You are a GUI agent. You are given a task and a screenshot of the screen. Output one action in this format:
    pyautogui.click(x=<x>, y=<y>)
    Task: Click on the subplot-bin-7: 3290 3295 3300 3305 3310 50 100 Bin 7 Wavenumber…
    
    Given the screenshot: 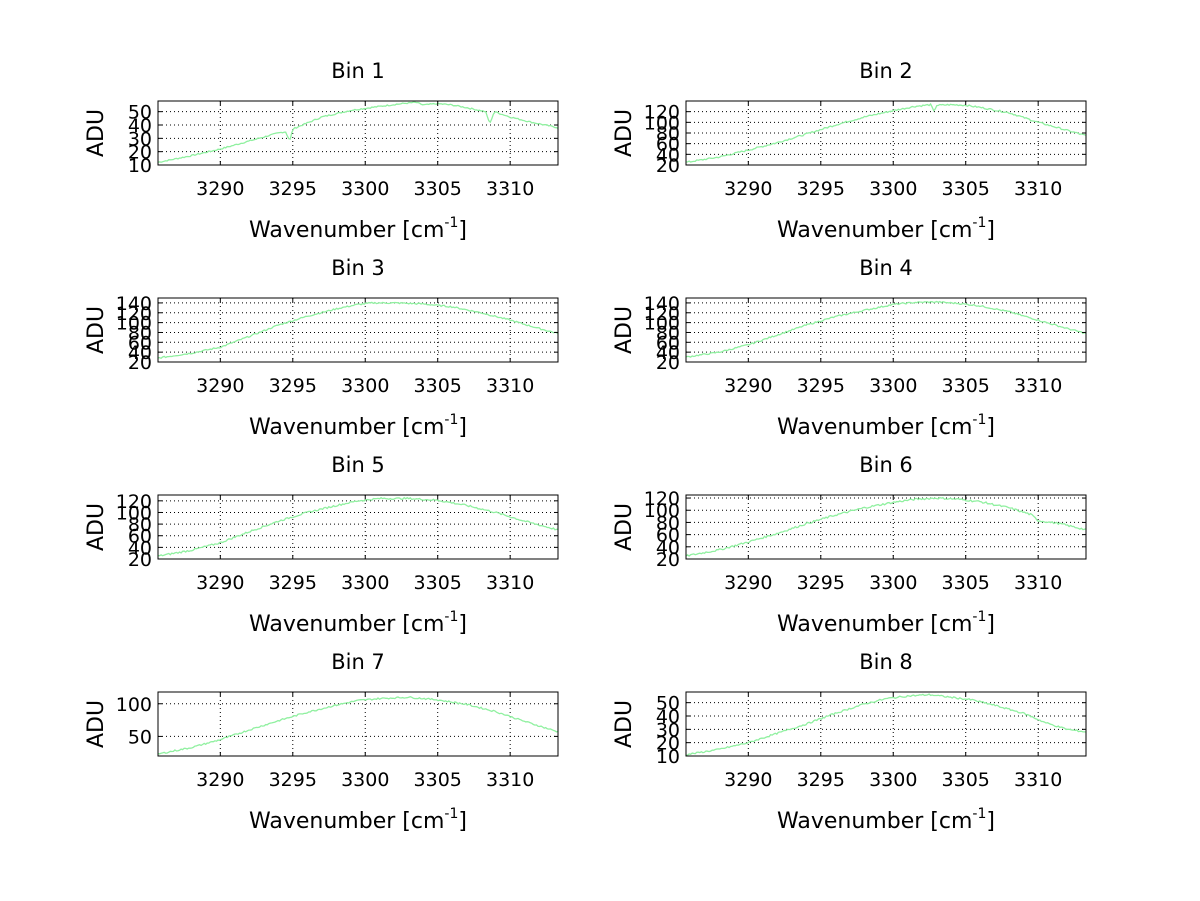 What is the action you would take?
    pyautogui.click(x=321, y=742)
    